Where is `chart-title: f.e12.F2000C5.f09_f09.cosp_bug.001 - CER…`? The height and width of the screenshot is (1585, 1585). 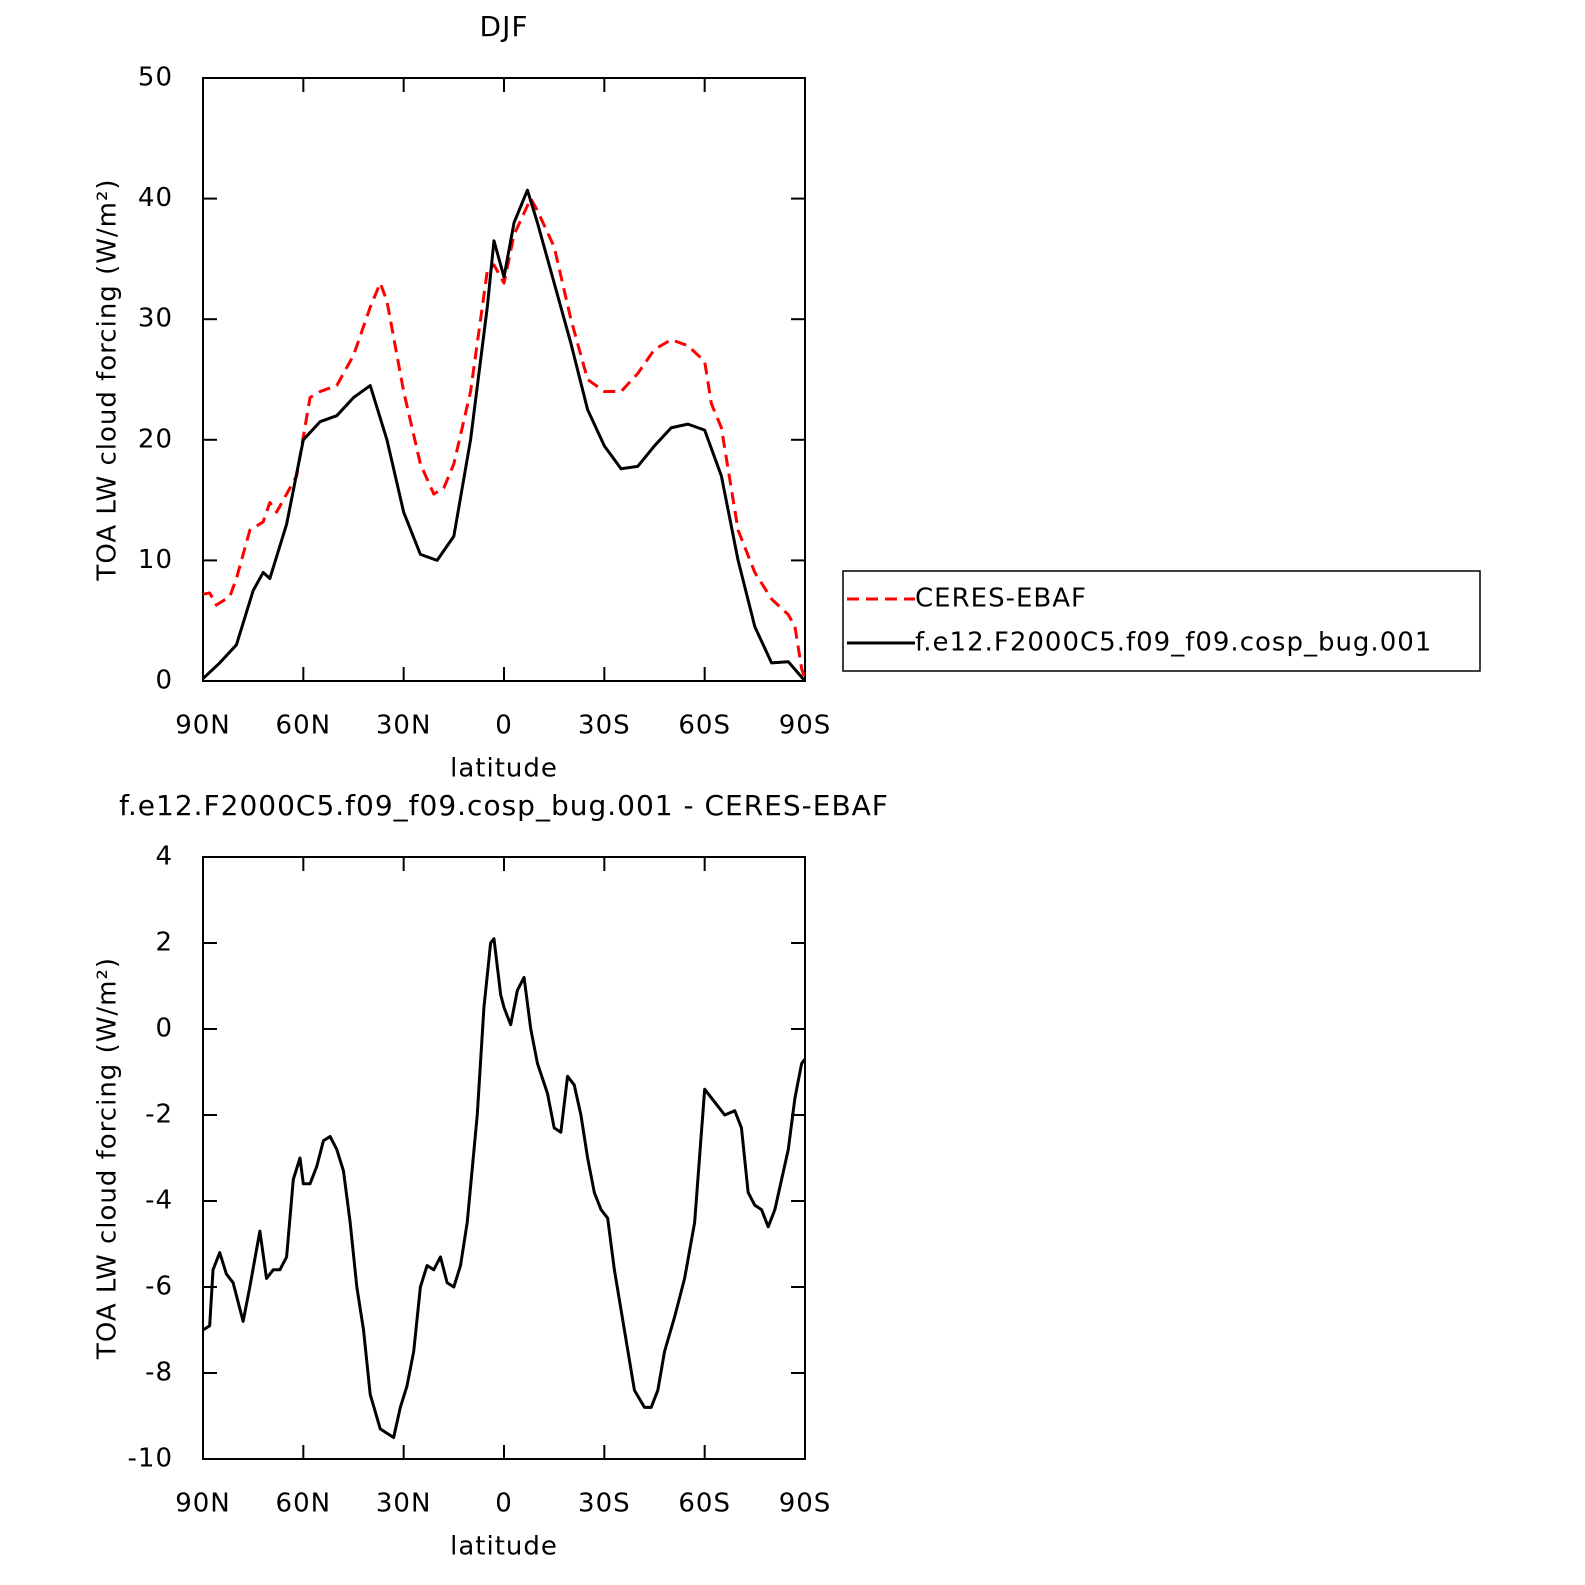
chart-title: f.e12.F2000C5.f09_f09.cosp_bug.001 - CER… is located at coordinates (504, 805).